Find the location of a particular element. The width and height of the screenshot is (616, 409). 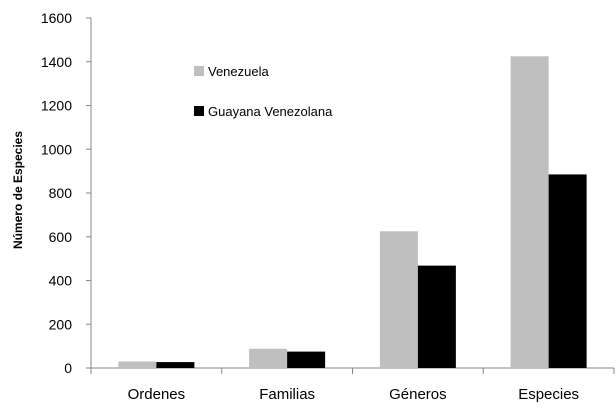

x-tick-label: Familias is located at coordinates (287, 394).